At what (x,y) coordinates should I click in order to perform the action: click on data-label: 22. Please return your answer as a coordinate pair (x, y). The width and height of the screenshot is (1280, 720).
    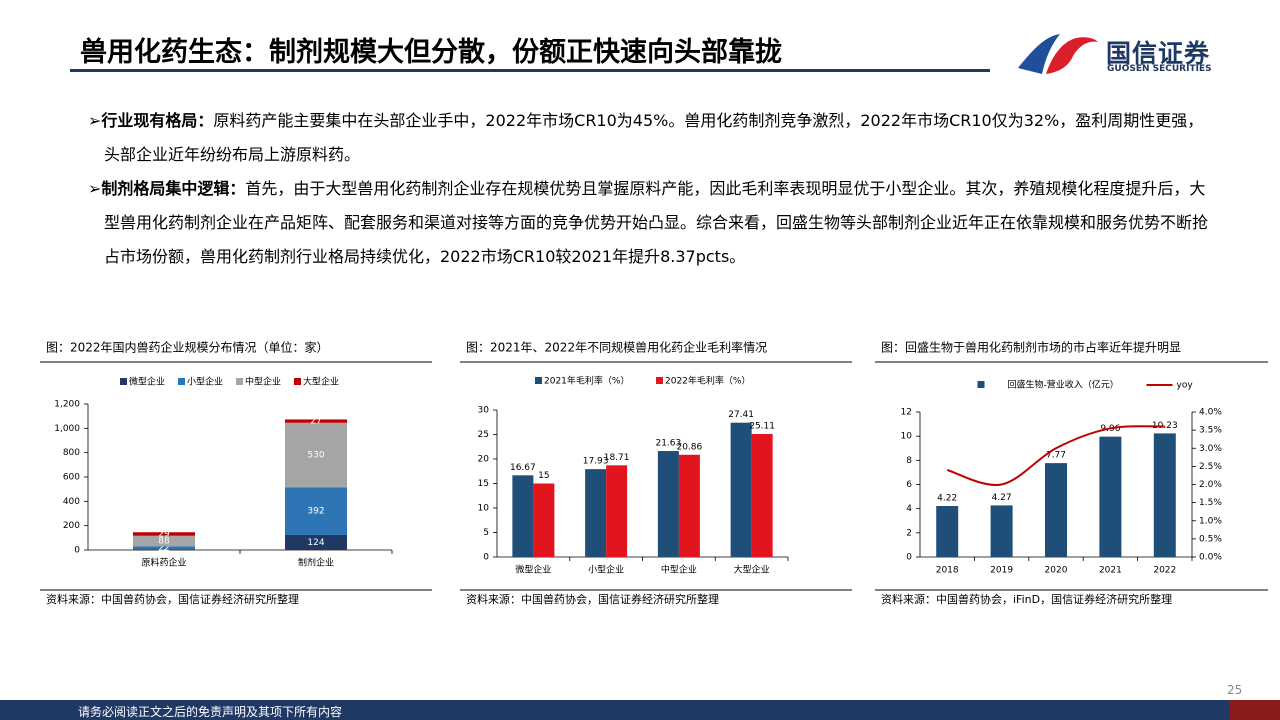
    Looking at the image, I should click on (163, 548).